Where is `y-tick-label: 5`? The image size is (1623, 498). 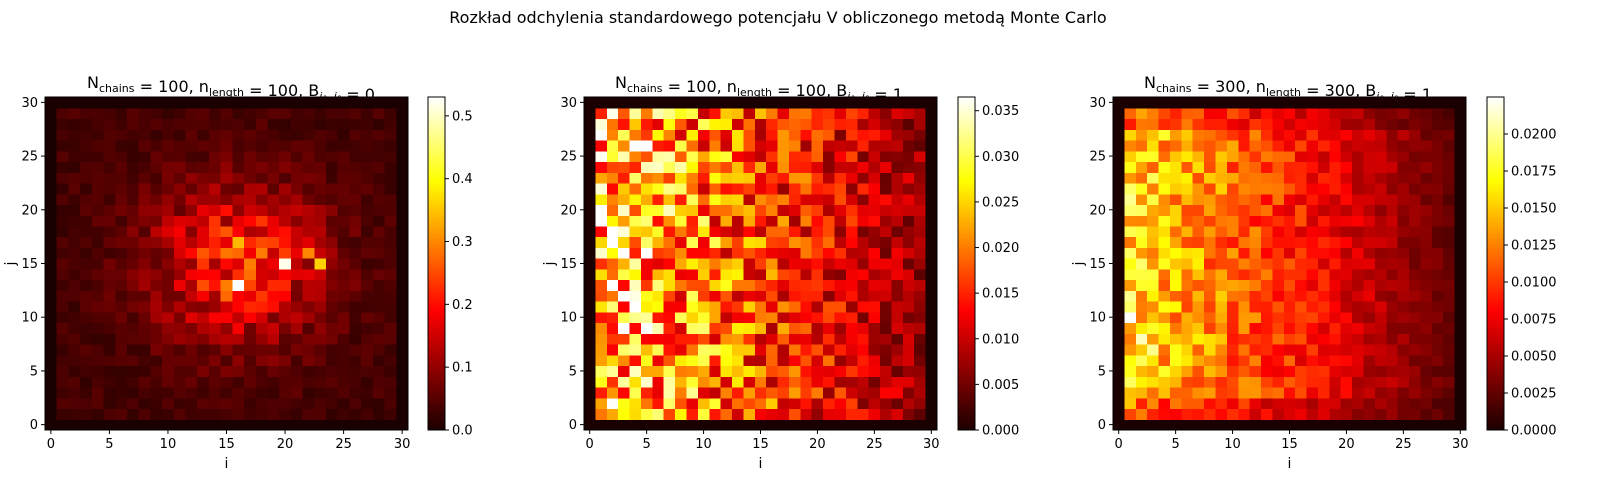
y-tick-label: 5 is located at coordinates (573, 371).